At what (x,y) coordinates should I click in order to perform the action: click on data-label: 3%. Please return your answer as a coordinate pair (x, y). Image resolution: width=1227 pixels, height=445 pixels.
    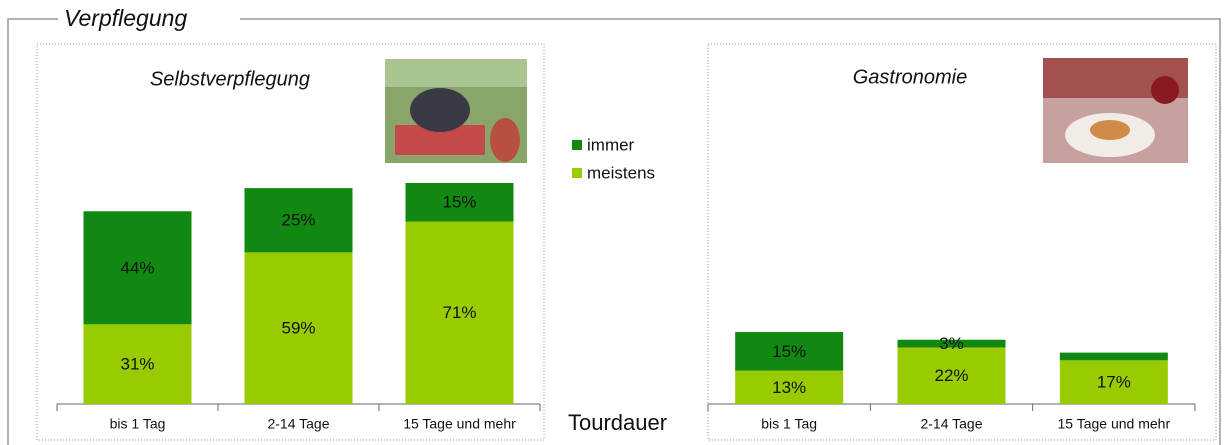
    Looking at the image, I should click on (951, 343).